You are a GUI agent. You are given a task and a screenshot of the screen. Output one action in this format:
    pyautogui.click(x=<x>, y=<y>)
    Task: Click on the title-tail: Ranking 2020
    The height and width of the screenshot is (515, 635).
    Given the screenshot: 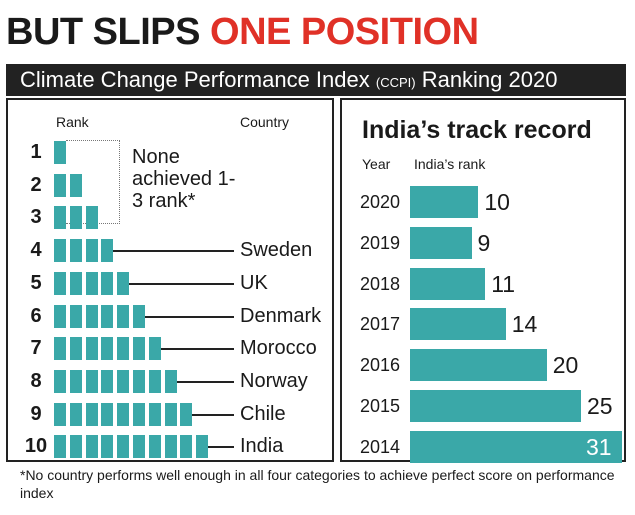 What is the action you would take?
    pyautogui.click(x=486, y=79)
    